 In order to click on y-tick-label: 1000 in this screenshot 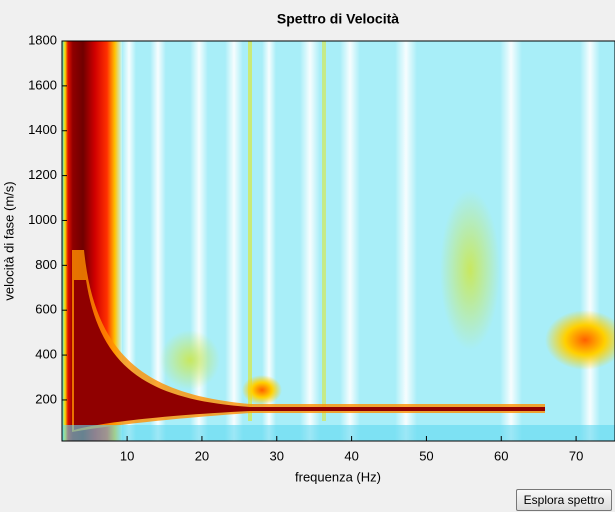, I will do `click(42, 219)`.